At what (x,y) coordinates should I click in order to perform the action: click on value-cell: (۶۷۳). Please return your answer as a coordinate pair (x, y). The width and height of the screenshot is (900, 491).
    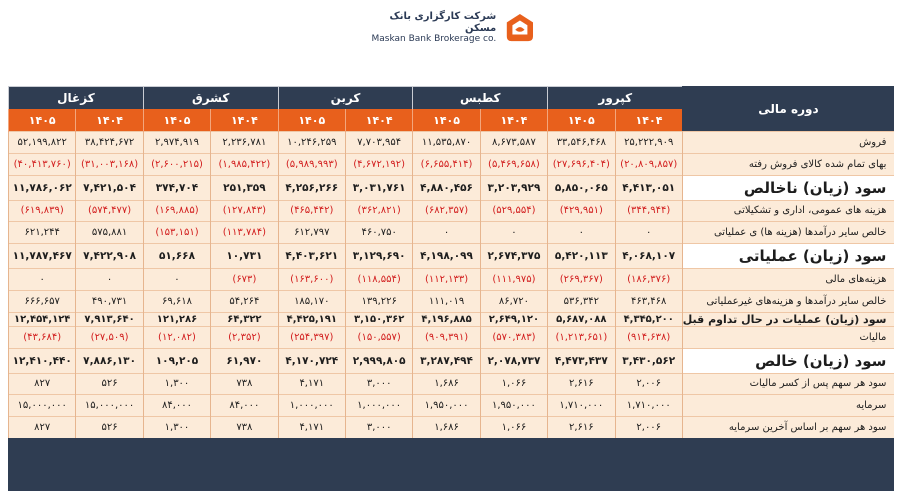
    Looking at the image, I should click on (244, 279).